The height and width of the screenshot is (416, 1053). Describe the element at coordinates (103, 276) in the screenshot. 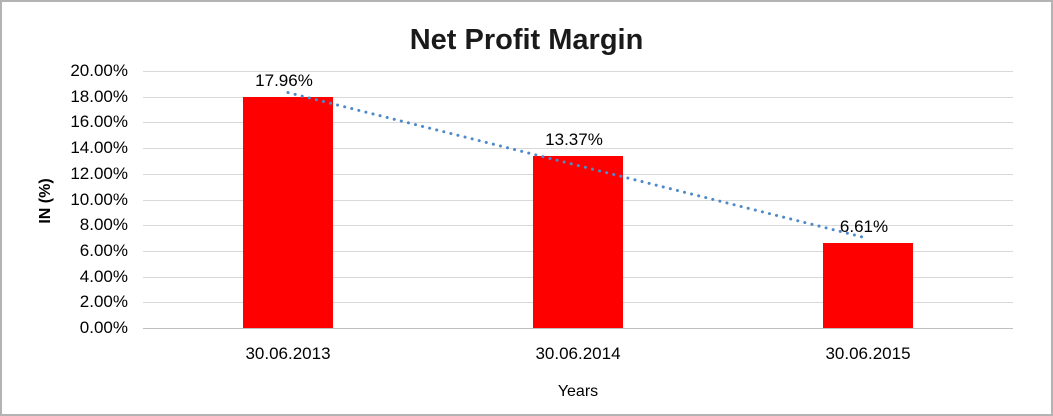

I see `y-axis-tick-label: 4.00%` at that location.